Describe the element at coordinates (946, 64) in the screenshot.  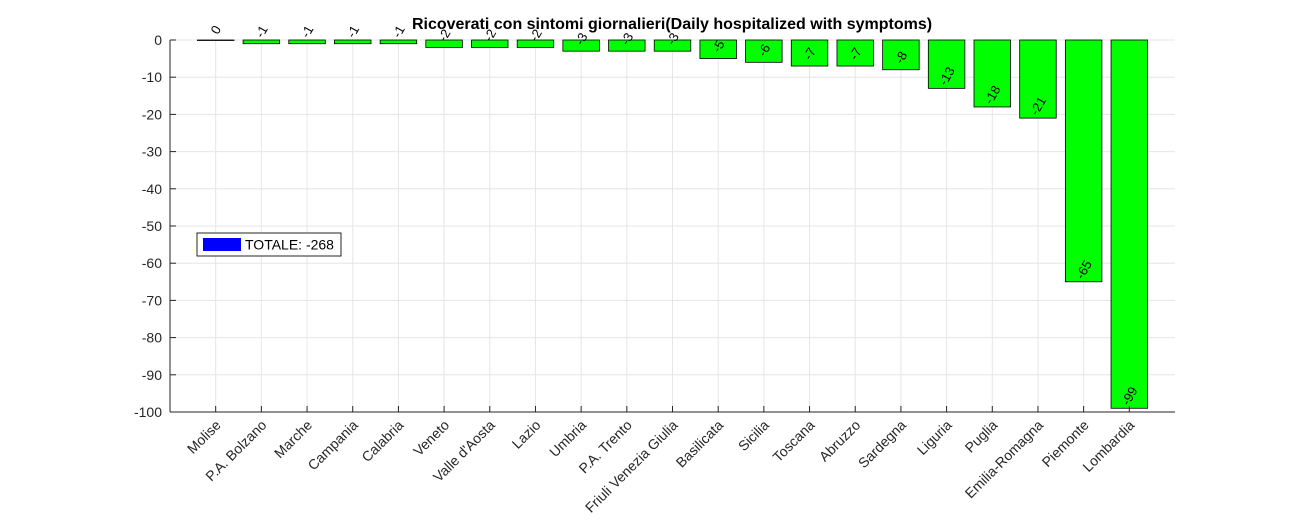
I see `bar-liguria` at that location.